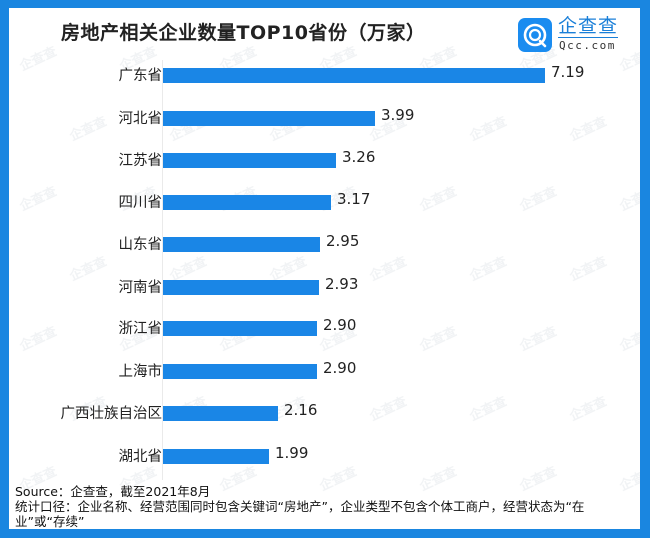 This screenshot has width=650, height=538. Describe the element at coordinates (359, 157) in the screenshot. I see `value-label: 3.26` at that location.